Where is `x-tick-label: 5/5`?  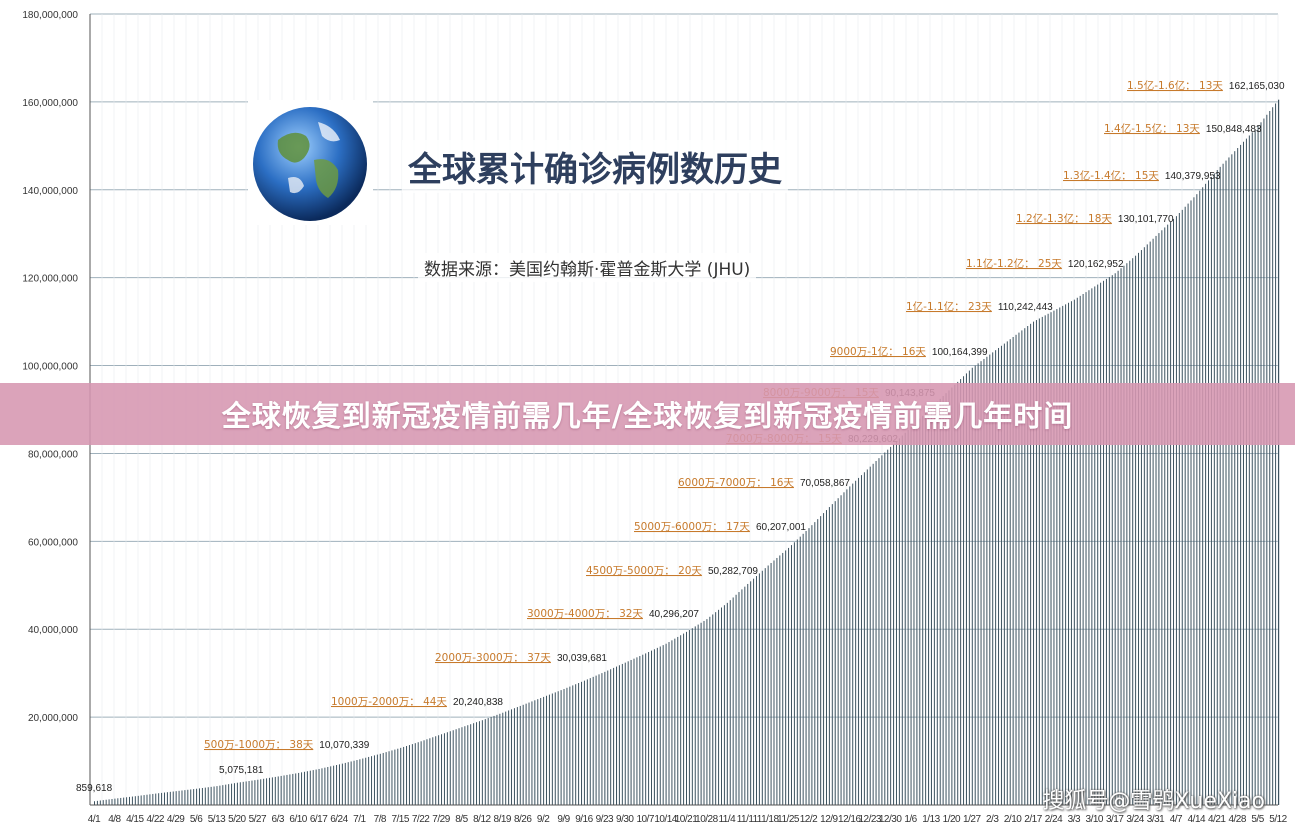 x-tick-label: 5/5 is located at coordinates (1257, 819).